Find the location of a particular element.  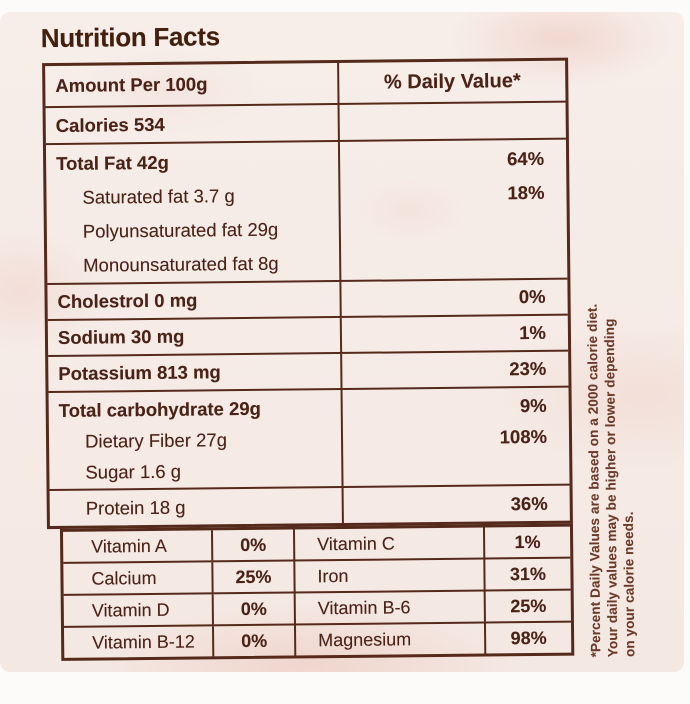

protein-label: Protein 18 g is located at coordinates (135, 507).